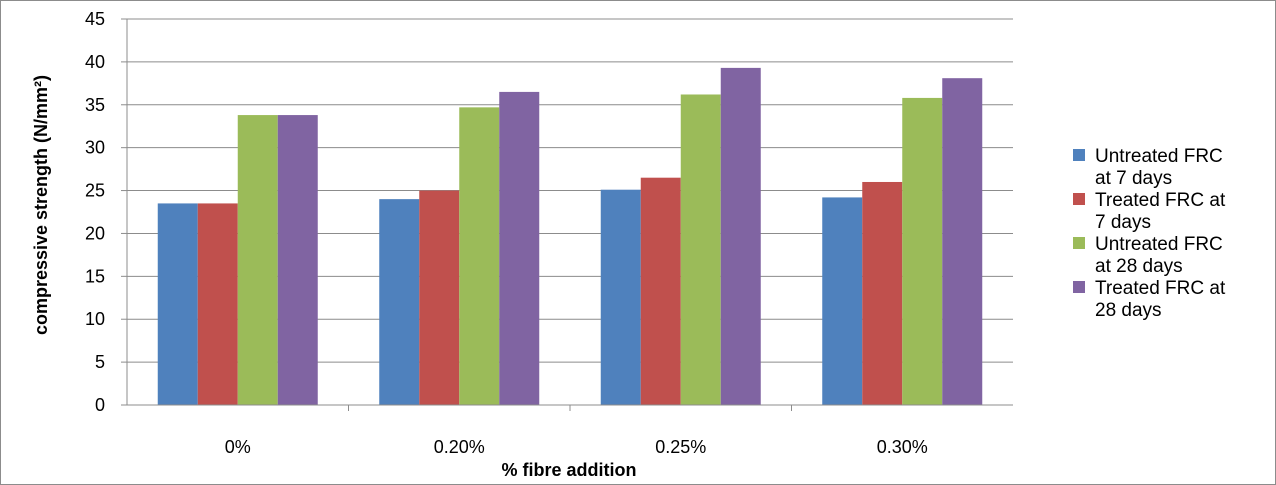 The height and width of the screenshot is (485, 1276). What do you see at coordinates (1159, 255) in the screenshot?
I see `legend-entry: Untreated FRC at 28 days` at bounding box center [1159, 255].